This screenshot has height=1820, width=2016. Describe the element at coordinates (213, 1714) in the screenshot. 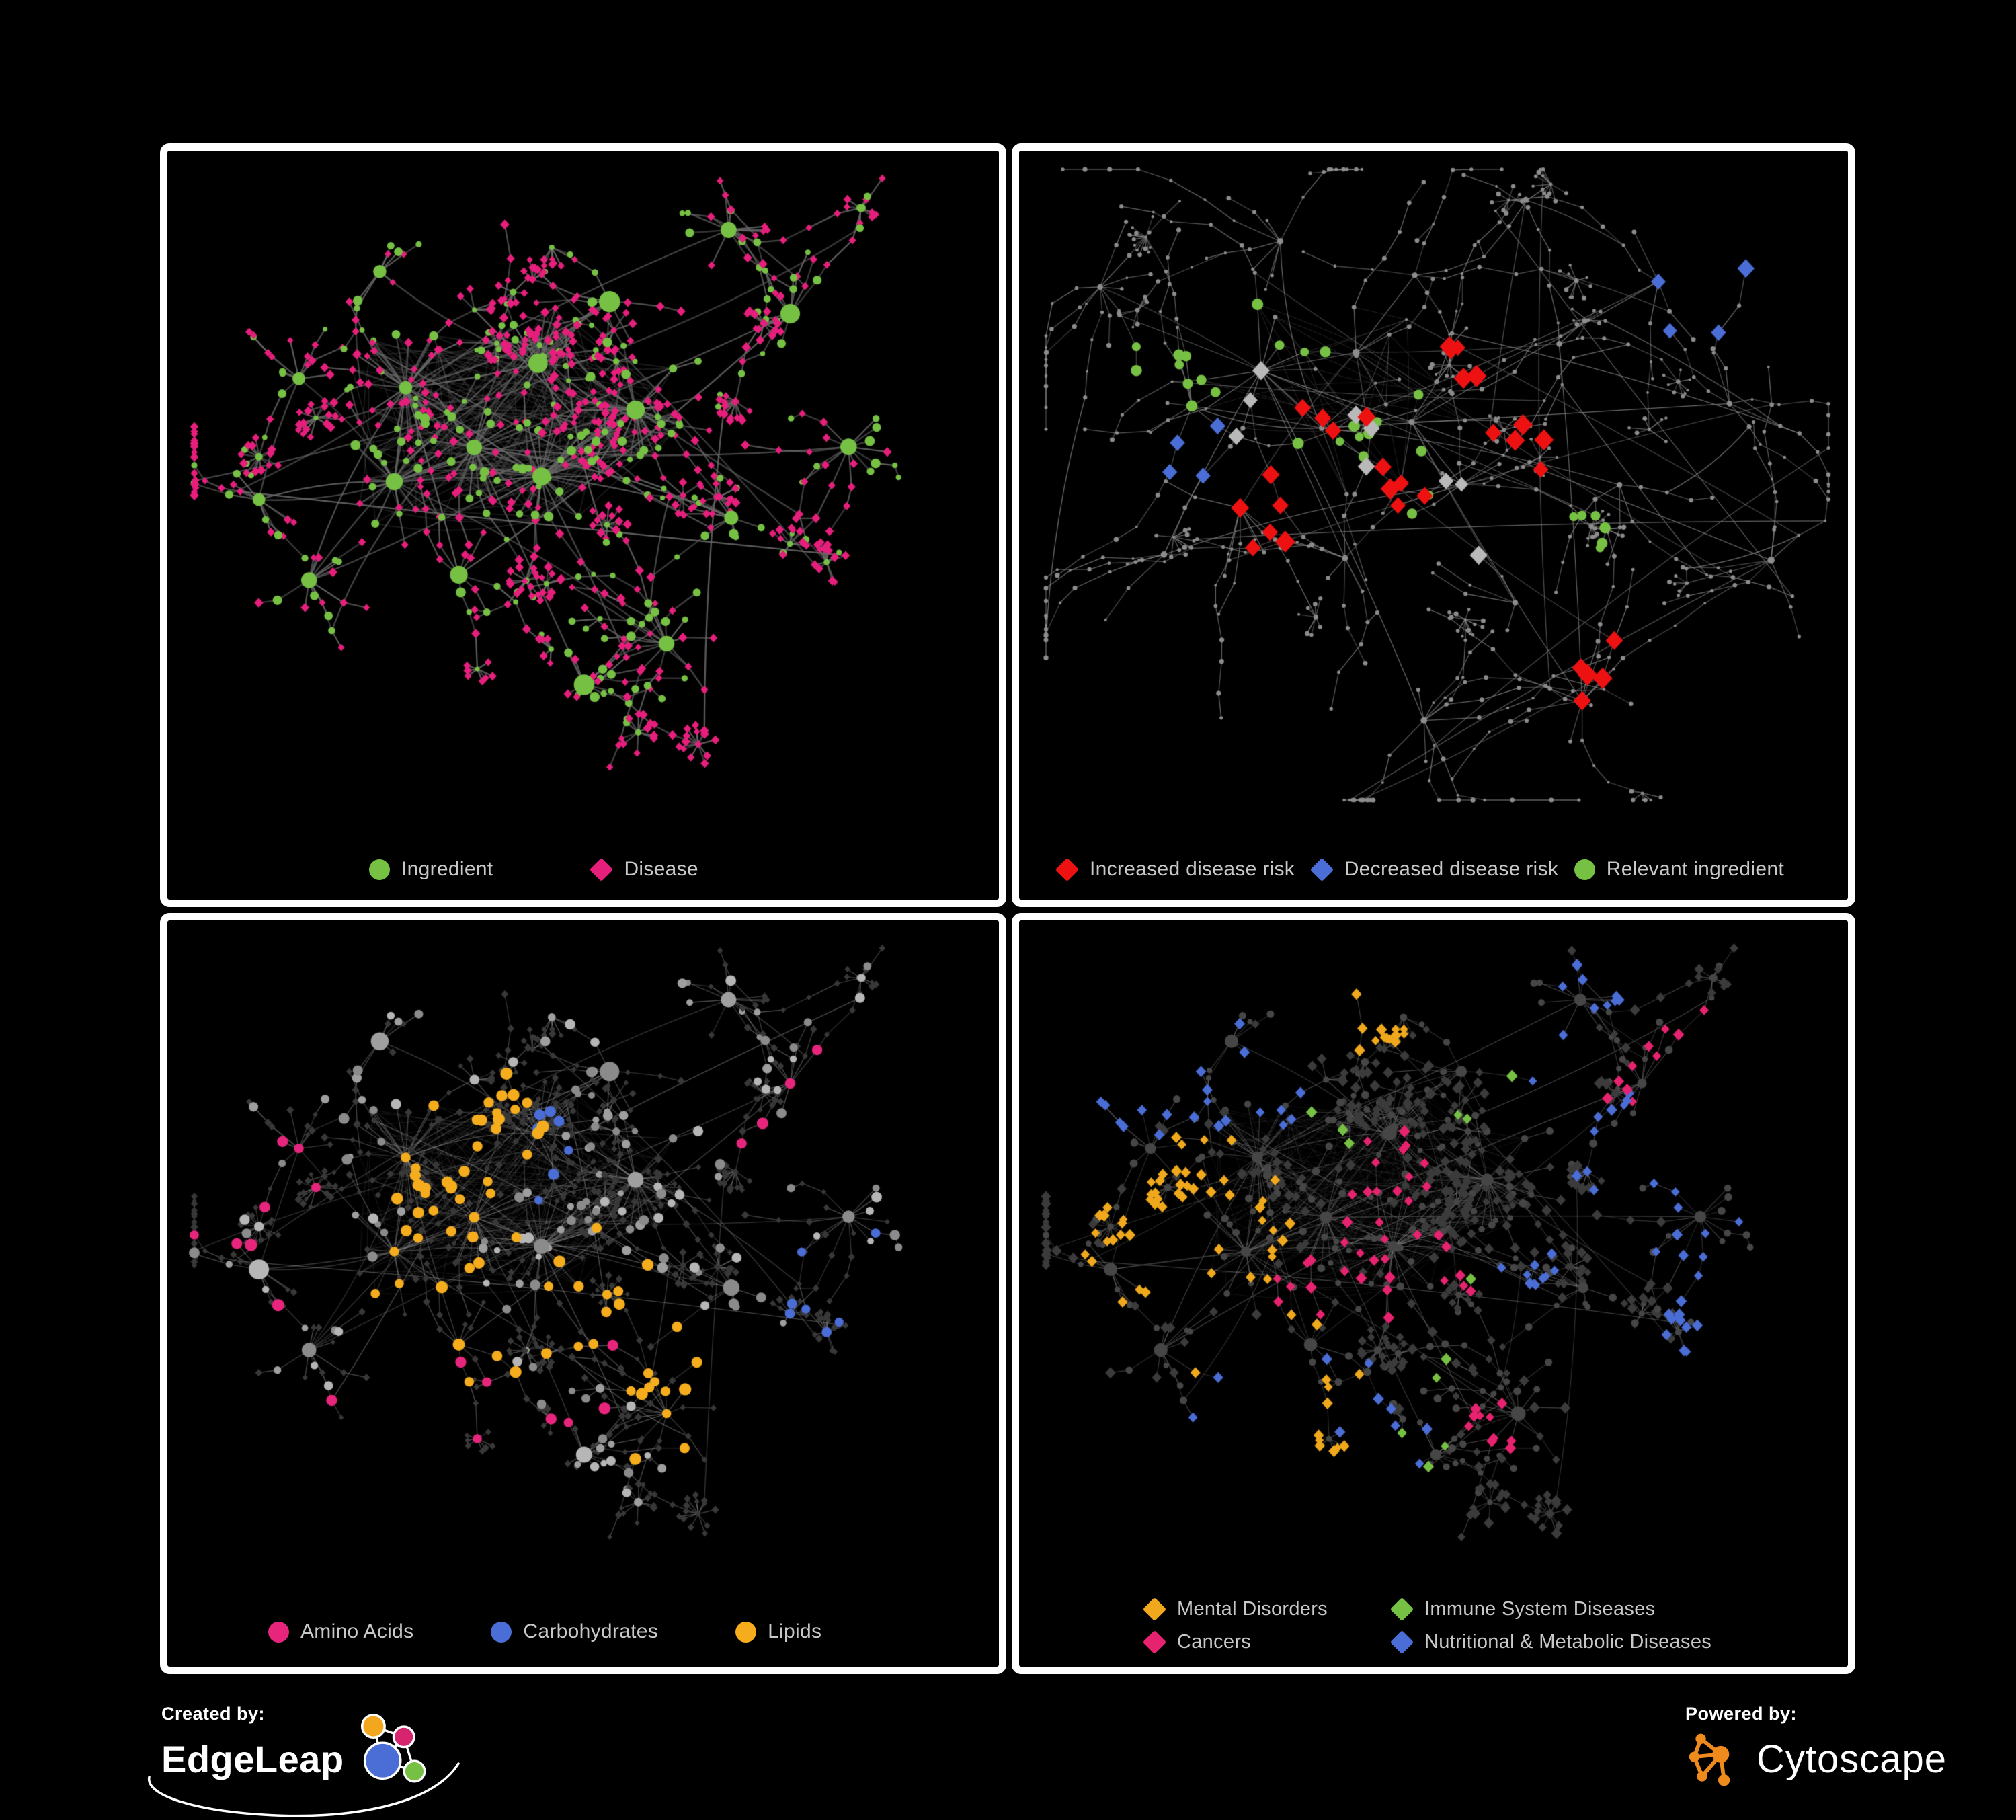

I see `created-by-label: Created by:` at that location.